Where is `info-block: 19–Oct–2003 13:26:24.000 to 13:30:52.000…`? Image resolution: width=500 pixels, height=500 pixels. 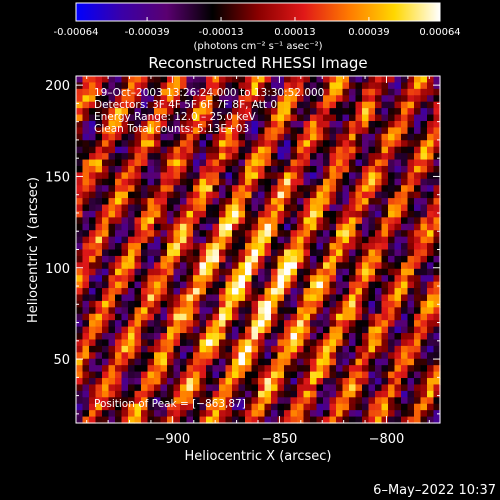 info-block: 19–Oct–2003 13:26:24.000 to 13:30:52.000… is located at coordinates (209, 111).